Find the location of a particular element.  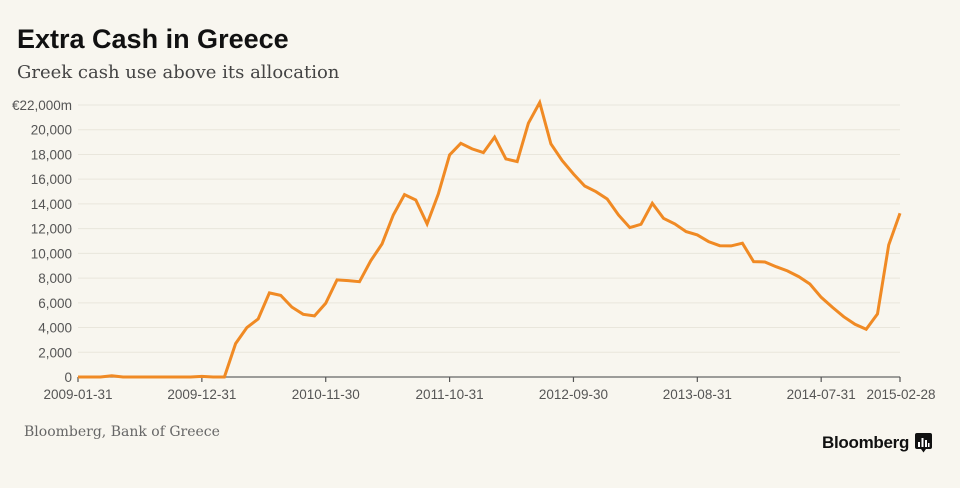

y-tick-label: 4,000 is located at coordinates (55, 328).